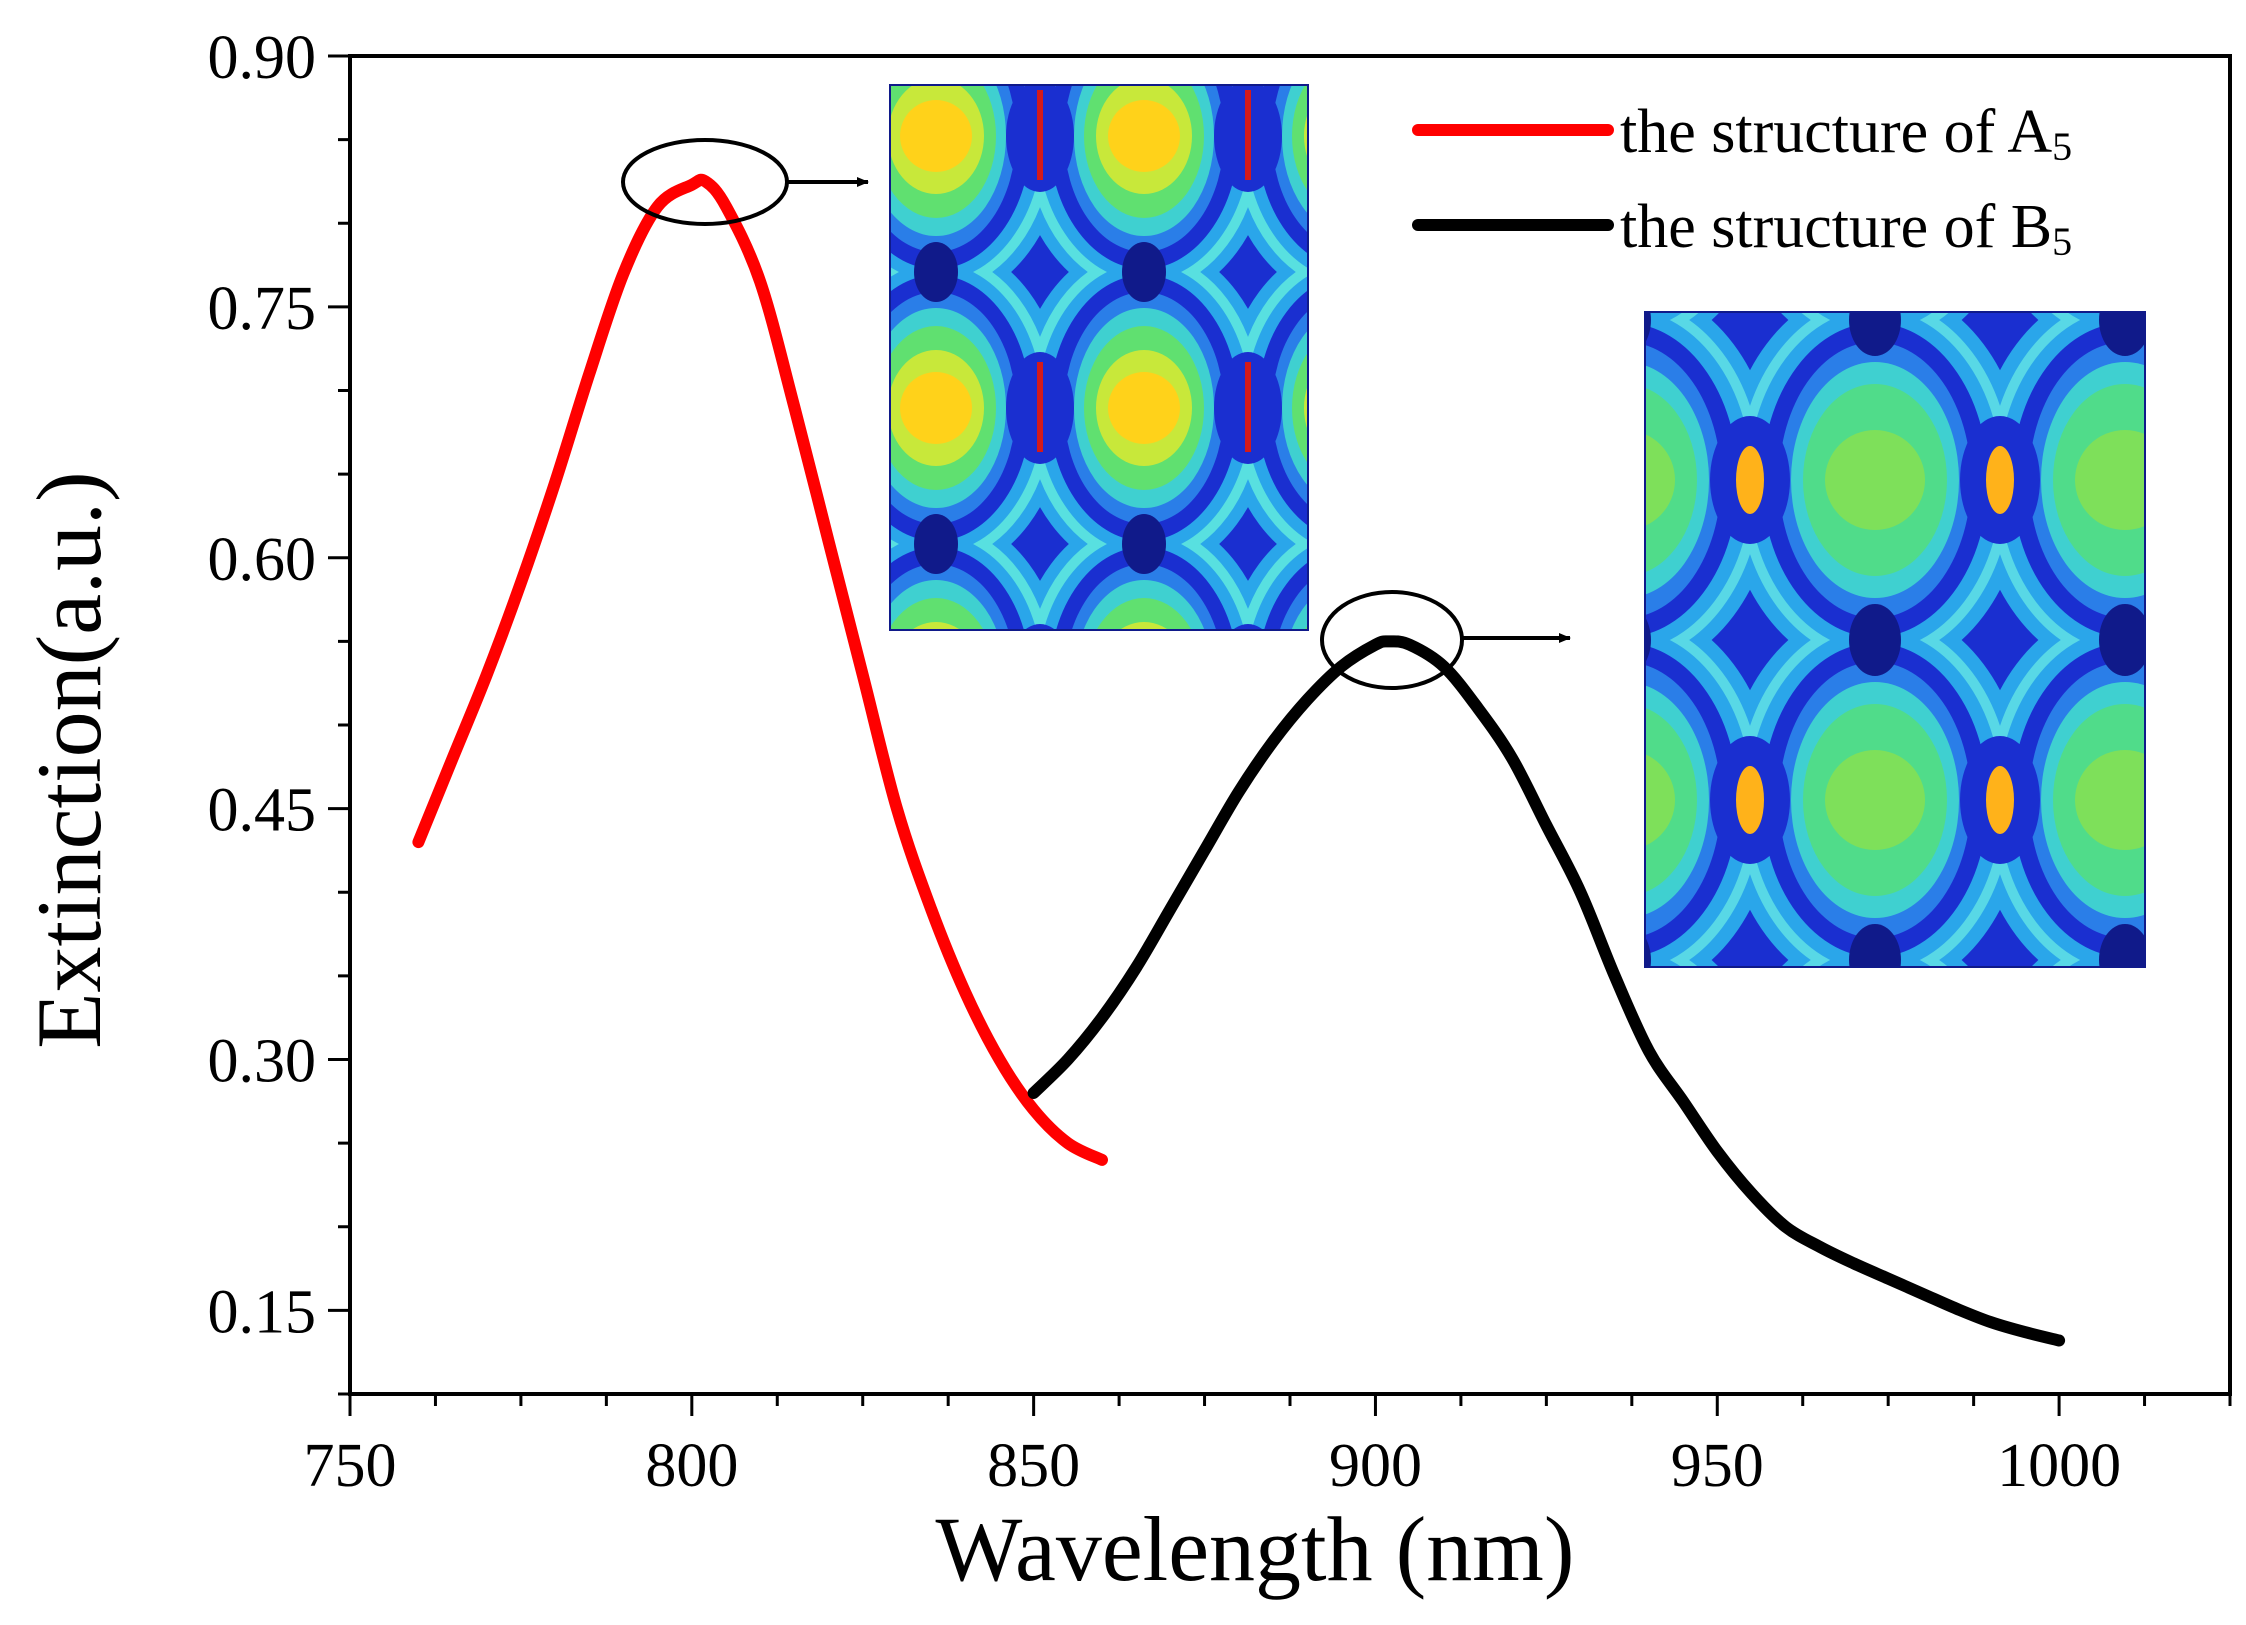 The image size is (2246, 1625). Describe the element at coordinates (2062, 241) in the screenshot. I see `legend-label-b5-sub: 5` at that location.